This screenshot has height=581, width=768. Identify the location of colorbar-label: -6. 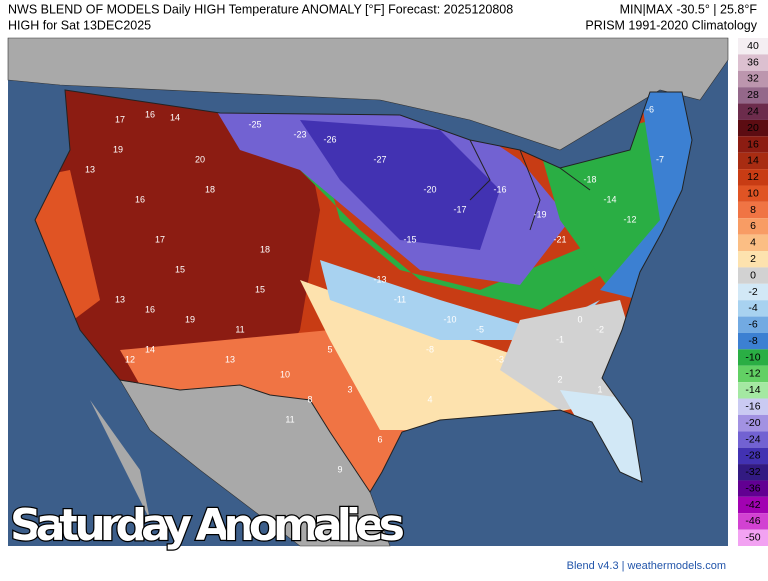
(752, 325).